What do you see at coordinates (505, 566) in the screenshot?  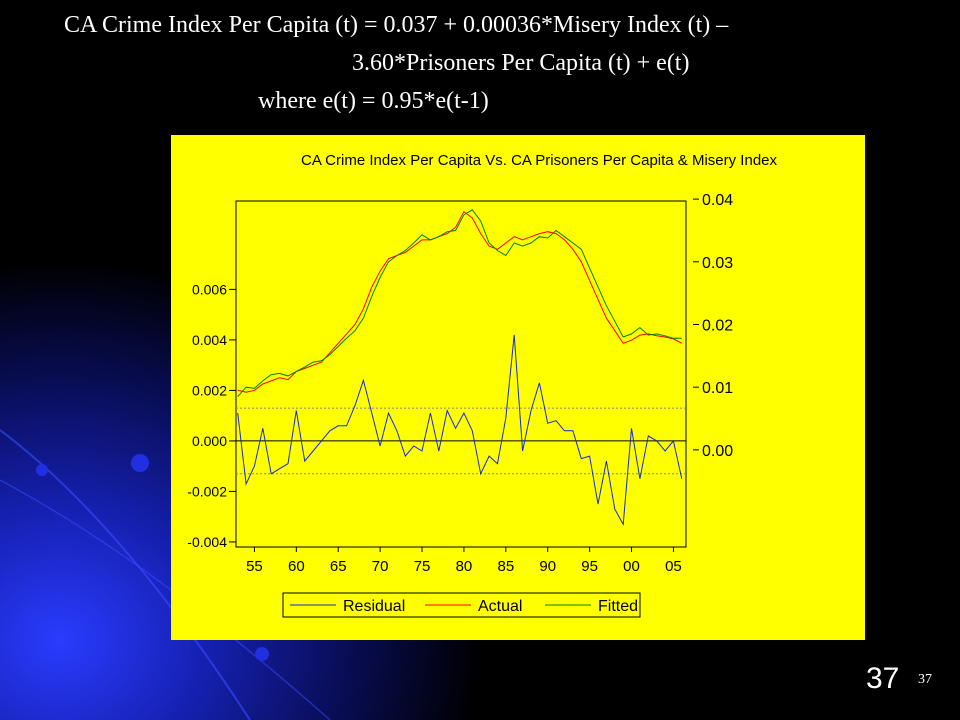 I see `x-tick-label: 85` at bounding box center [505, 566].